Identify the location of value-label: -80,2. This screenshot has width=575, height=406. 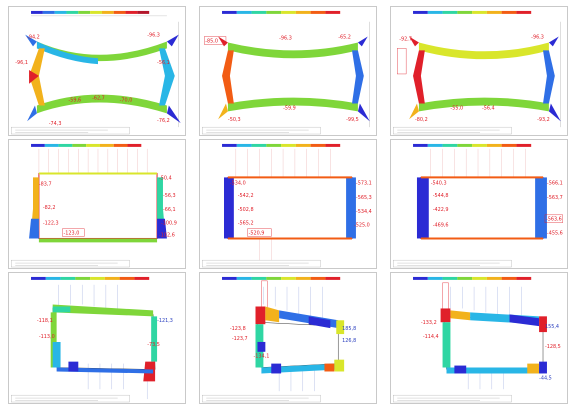
(421, 120).